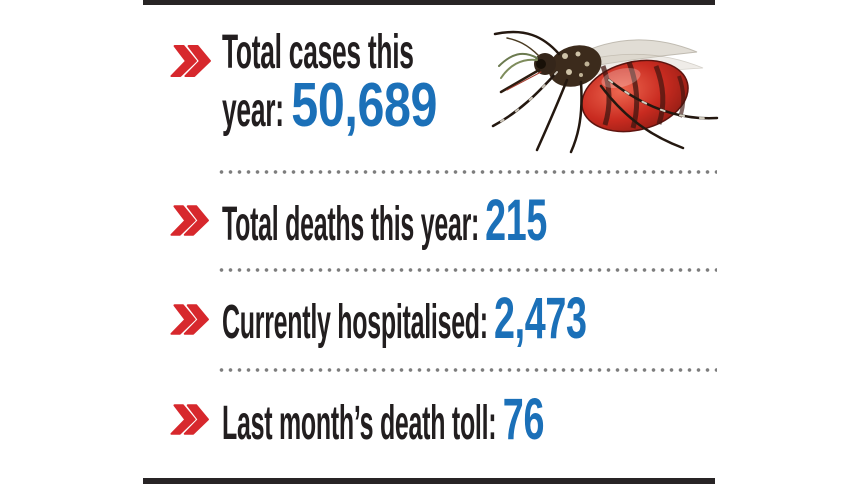 The height and width of the screenshot is (484, 859). I want to click on stat-text: Total deaths this year: 215, so click(385, 222).